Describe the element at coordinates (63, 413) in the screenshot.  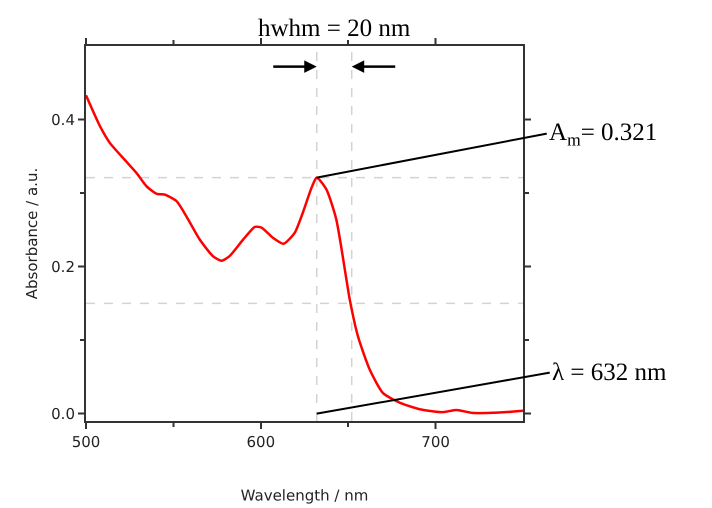
I see `y-tick-label: 0.0` at that location.